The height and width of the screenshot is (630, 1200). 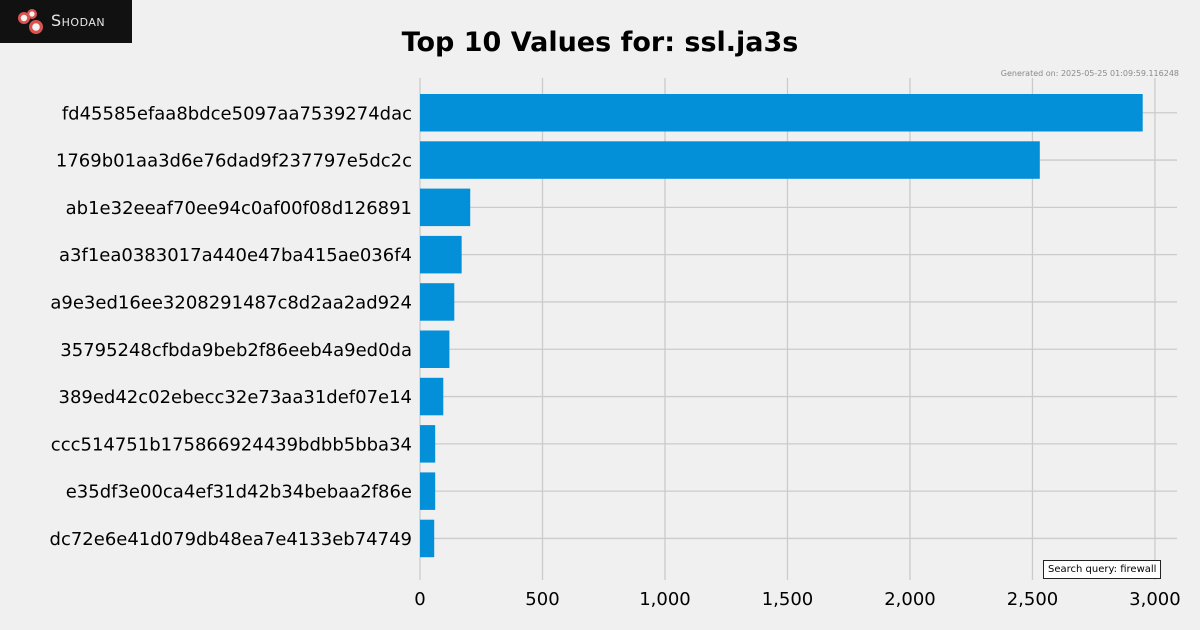 I want to click on x-tick-label: 0, so click(x=419, y=599).